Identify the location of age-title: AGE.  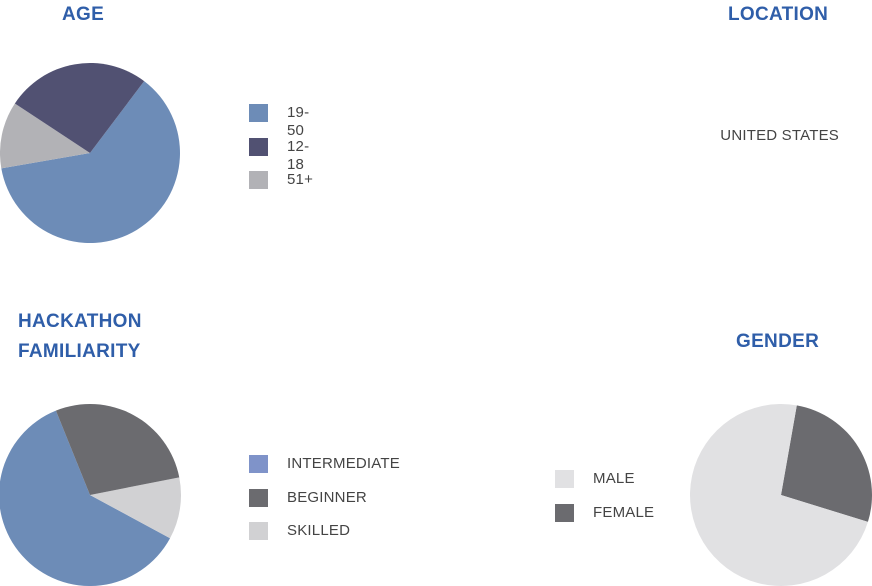
(83, 15).